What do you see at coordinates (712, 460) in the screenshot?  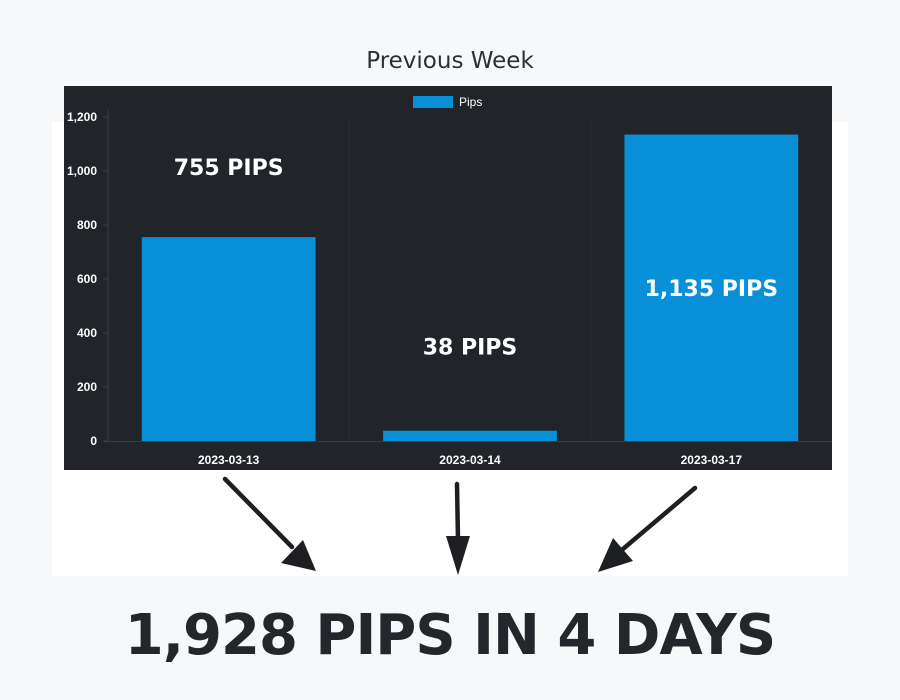 I see `x-tick-label: 2023-03-17` at bounding box center [712, 460].